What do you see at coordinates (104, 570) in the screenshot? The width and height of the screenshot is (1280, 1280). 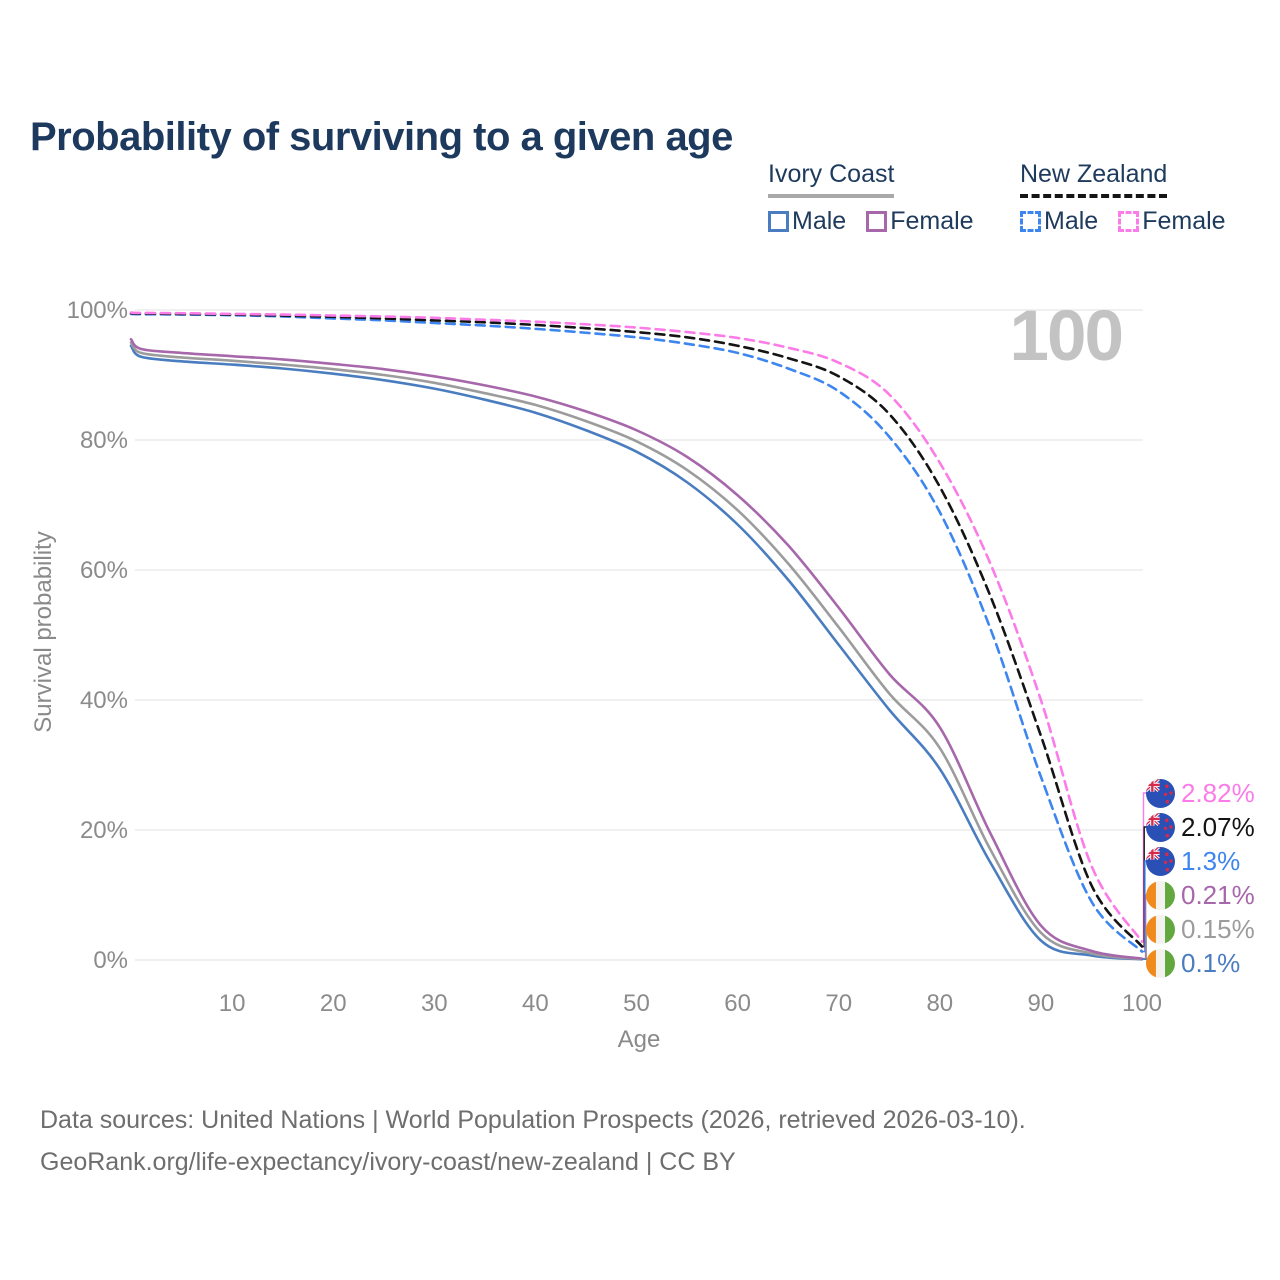 I see `y-tick-label: 60%` at bounding box center [104, 570].